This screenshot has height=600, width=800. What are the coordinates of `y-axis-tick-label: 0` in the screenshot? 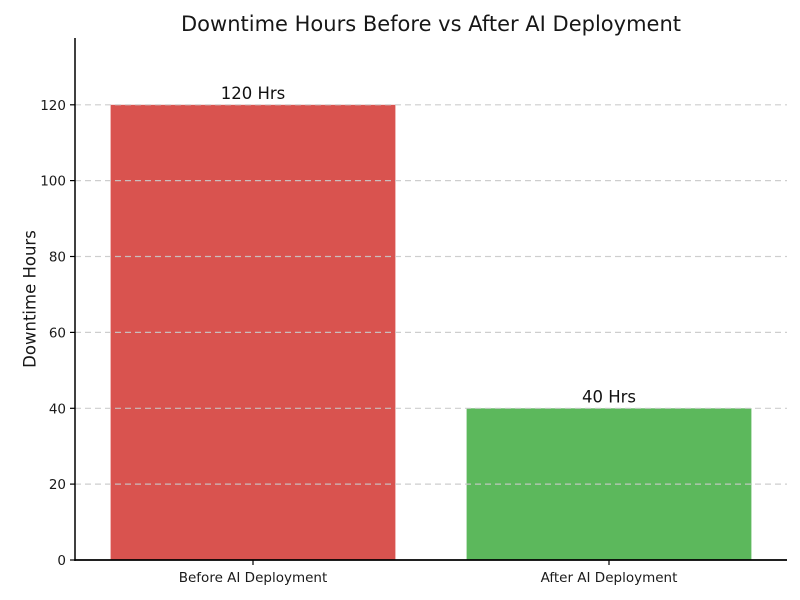 It's located at (61, 561).